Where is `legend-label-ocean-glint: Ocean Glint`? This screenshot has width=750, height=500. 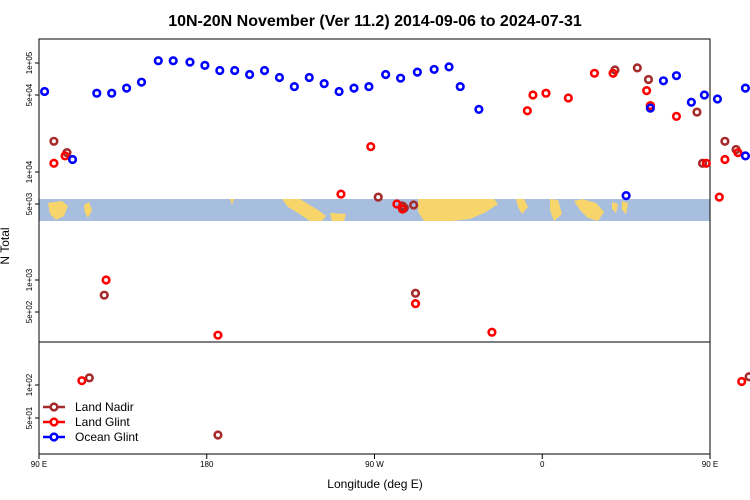
legend-label-ocean-glint: Ocean Glint is located at coordinates (107, 437).